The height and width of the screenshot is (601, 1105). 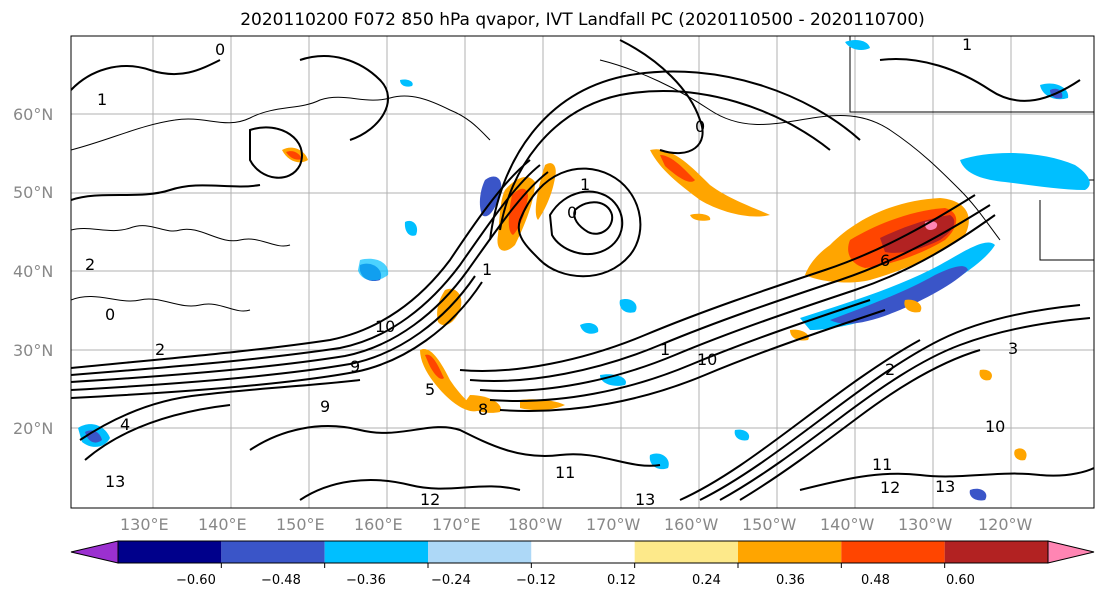 What do you see at coordinates (196, 580) in the screenshot?
I see `colorbar-tick-label: −0.60` at bounding box center [196, 580].